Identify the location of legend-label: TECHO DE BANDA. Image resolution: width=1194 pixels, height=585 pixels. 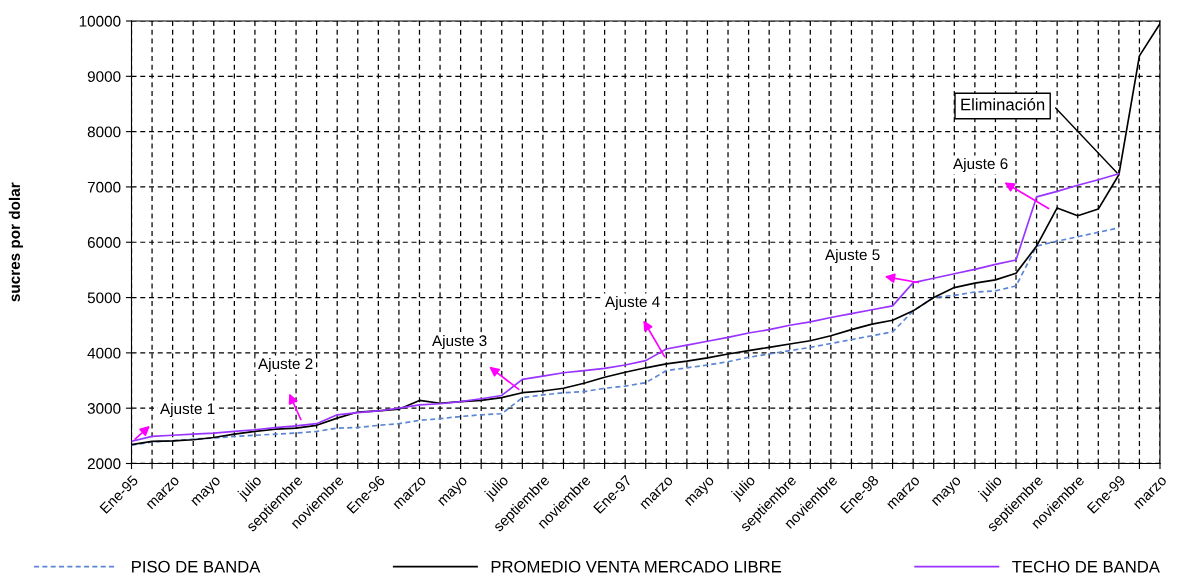
(1086, 566).